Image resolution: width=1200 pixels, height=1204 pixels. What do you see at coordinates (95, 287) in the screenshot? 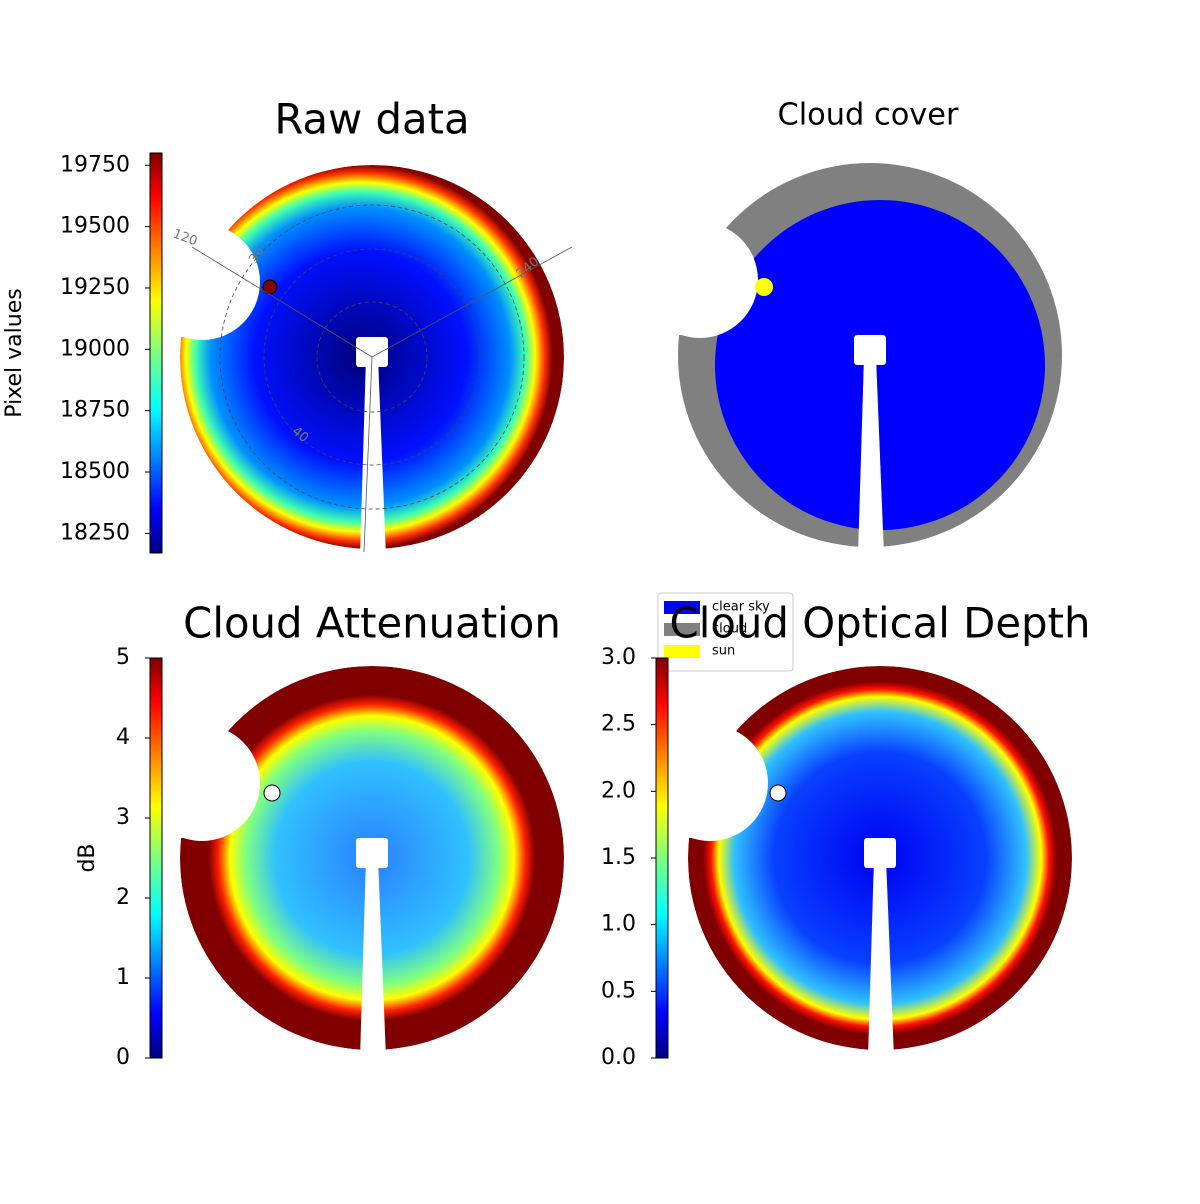
I see `colorbar-tick-label: 19250` at bounding box center [95, 287].